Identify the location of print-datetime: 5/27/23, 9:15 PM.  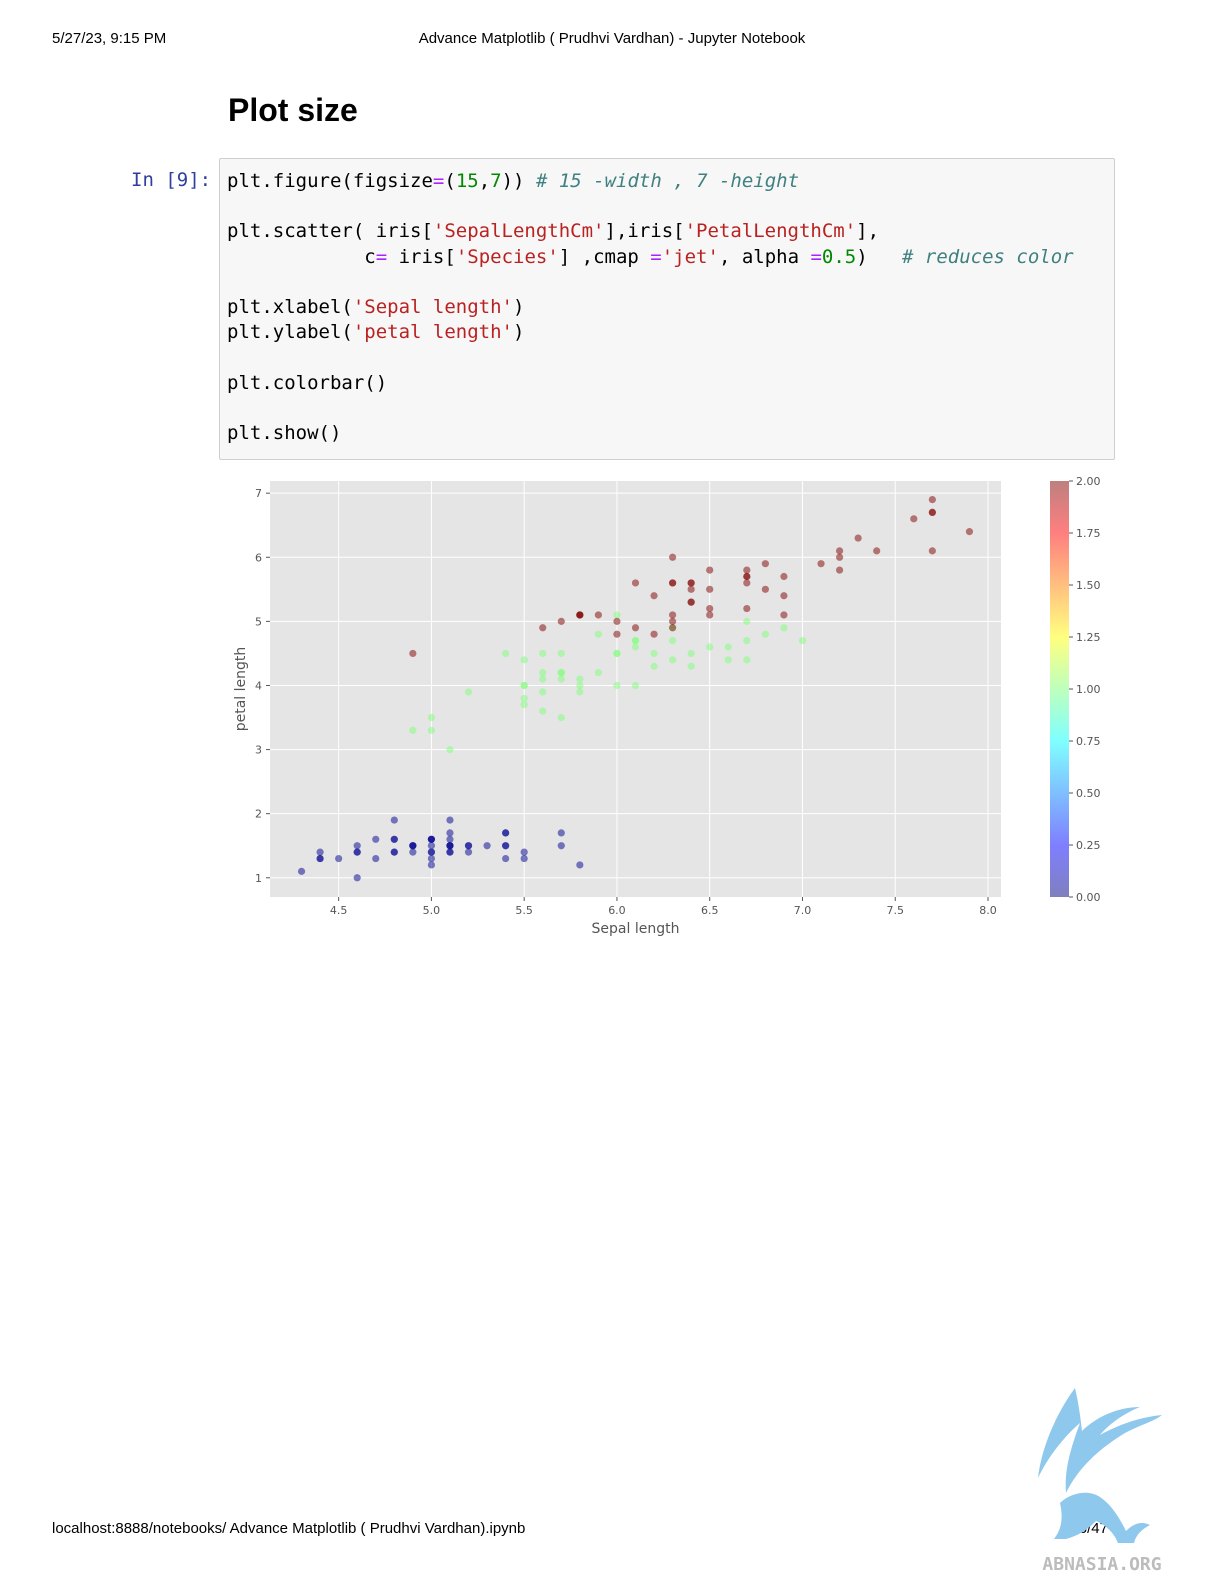
(109, 38).